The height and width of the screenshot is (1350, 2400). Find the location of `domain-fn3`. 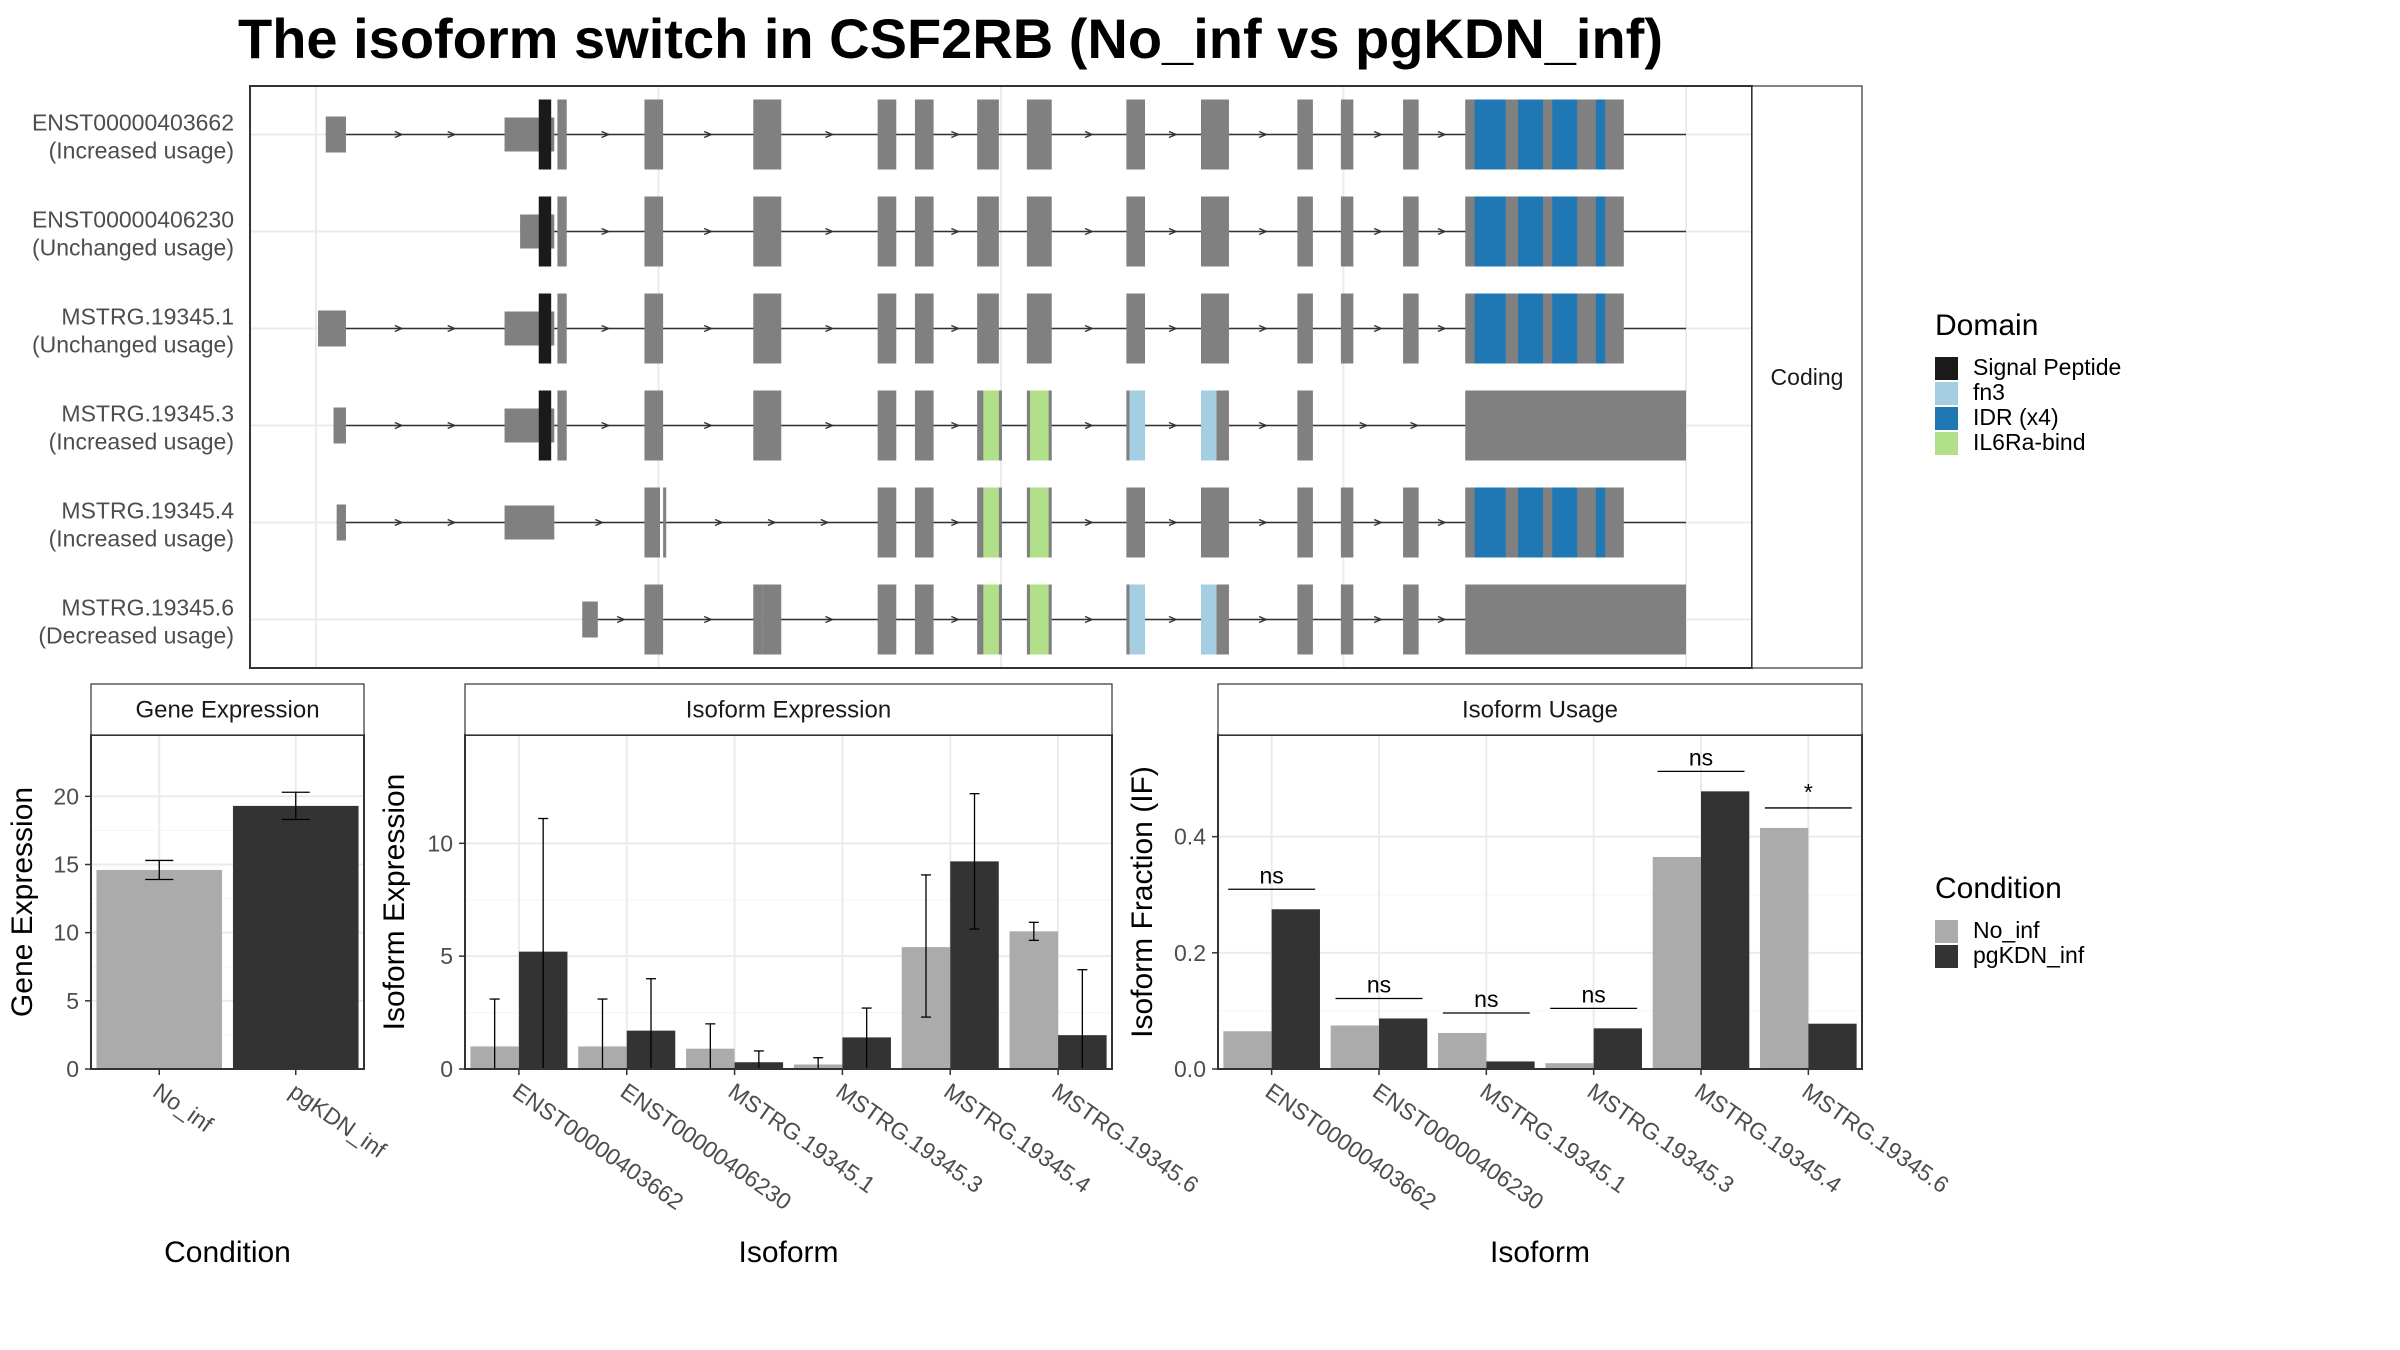

domain-fn3 is located at coordinates (1208, 425).